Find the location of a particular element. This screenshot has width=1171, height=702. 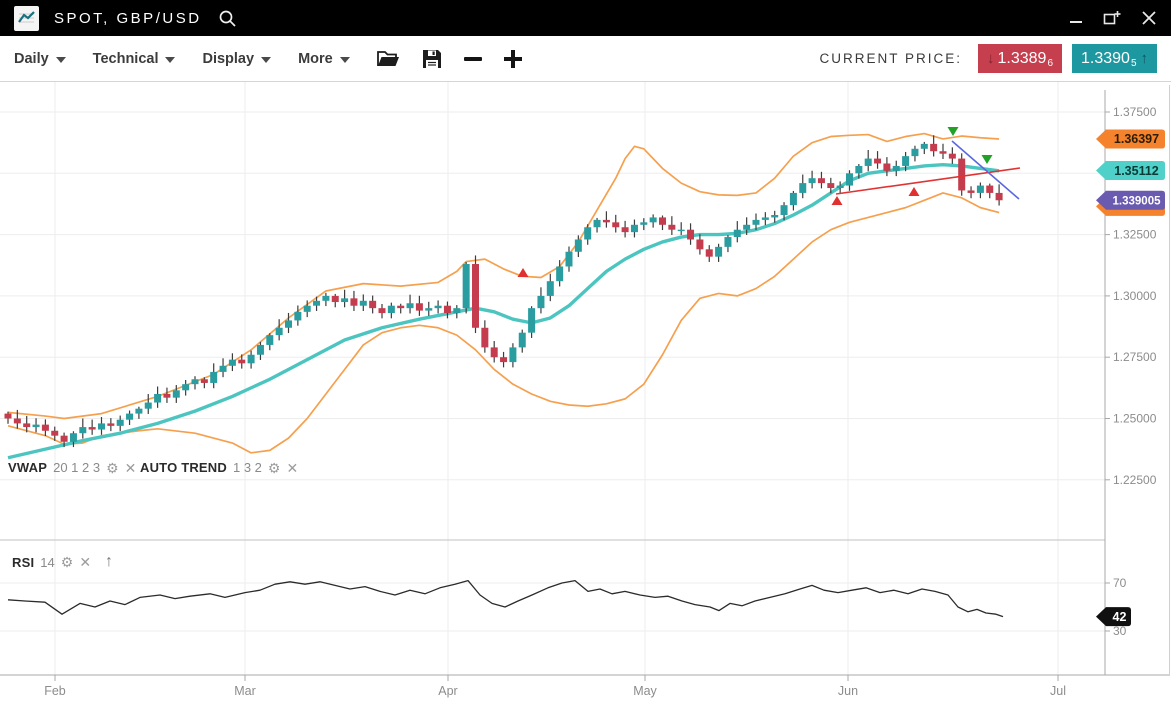

toolbar: Daily Technical Display More is located at coordinates (585, 59).